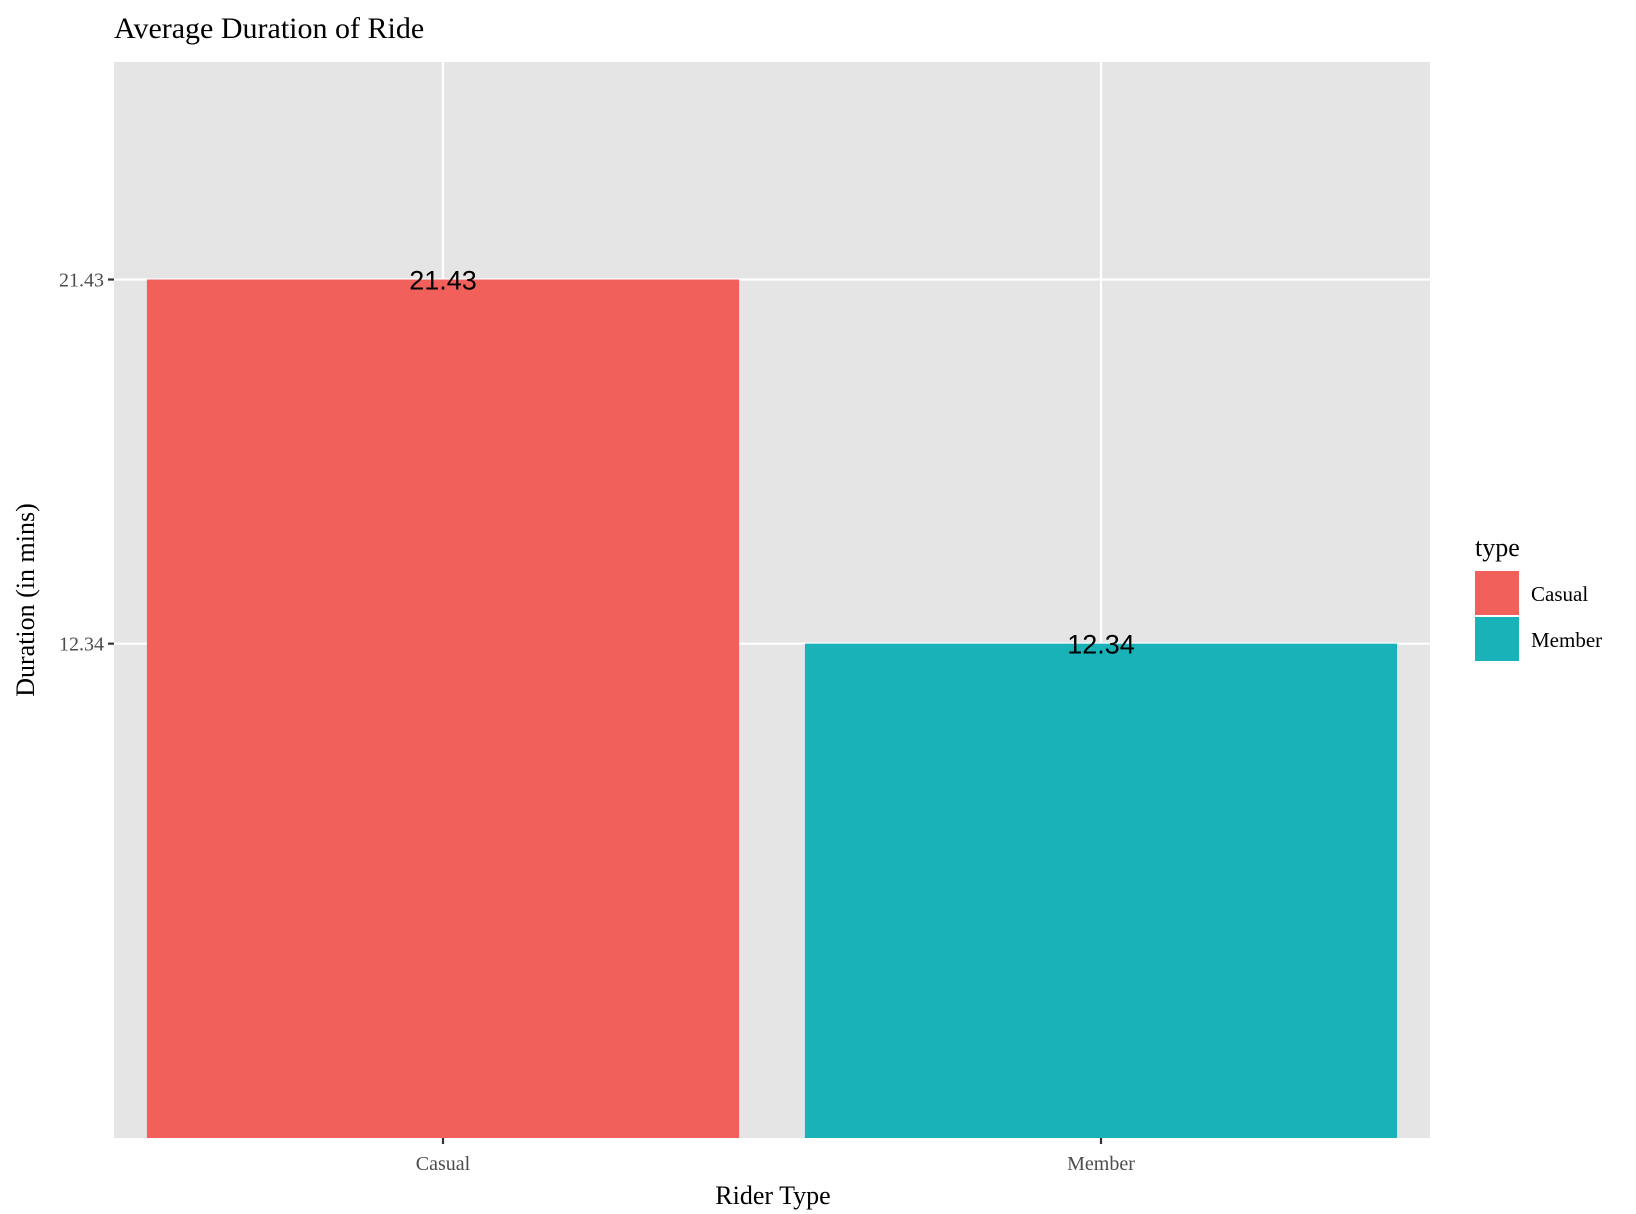 The image size is (1636, 1214). What do you see at coordinates (443, 1164) in the screenshot?
I see `x-tick-label-casual: Casual` at bounding box center [443, 1164].